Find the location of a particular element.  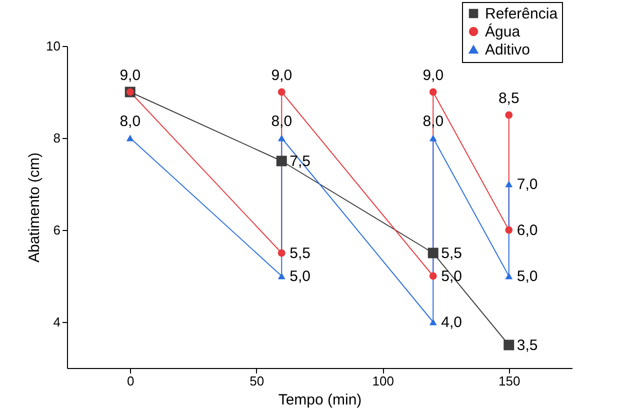

data-label: 6,0 is located at coordinates (527, 230).